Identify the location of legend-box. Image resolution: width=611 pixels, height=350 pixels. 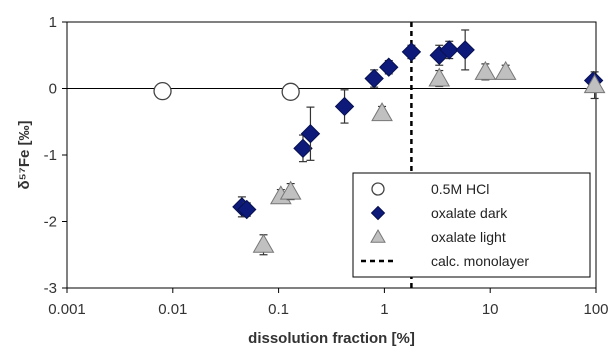
(471, 225).